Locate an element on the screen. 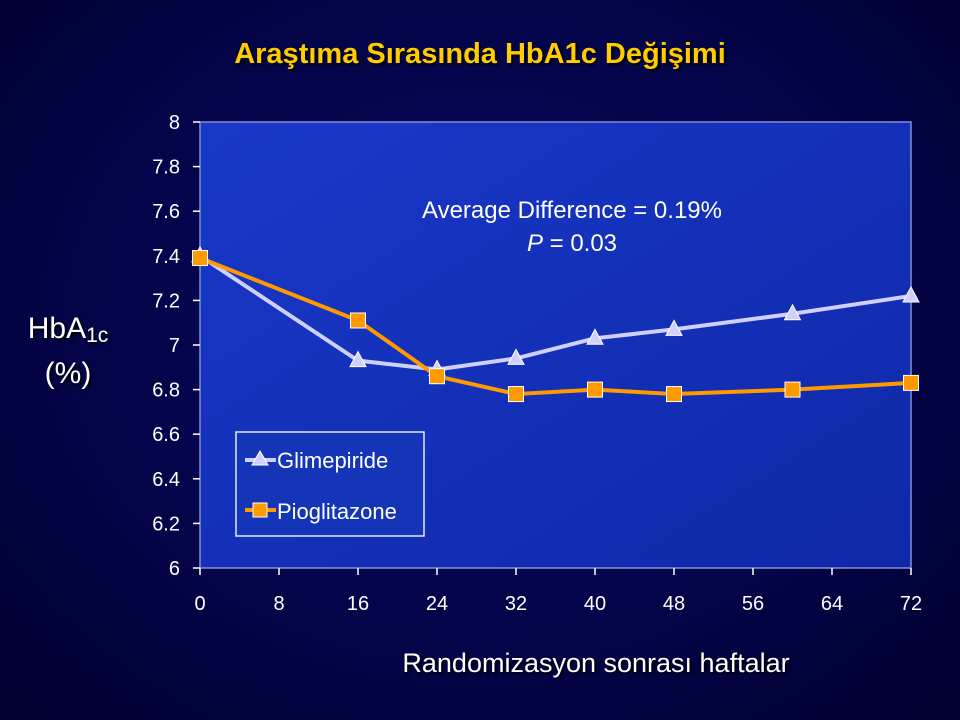 Image resolution: width=960 pixels, height=720 pixels. x-tick-label: 8 is located at coordinates (278, 604).